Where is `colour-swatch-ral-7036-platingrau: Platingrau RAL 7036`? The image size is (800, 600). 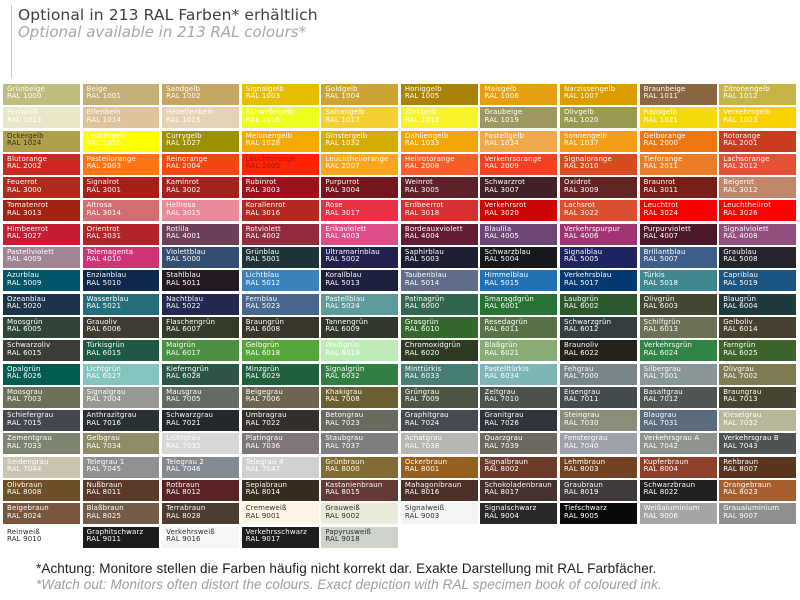 colour-swatch-ral-7036-platingrau: Platingrau RAL 7036 is located at coordinates (280, 444).